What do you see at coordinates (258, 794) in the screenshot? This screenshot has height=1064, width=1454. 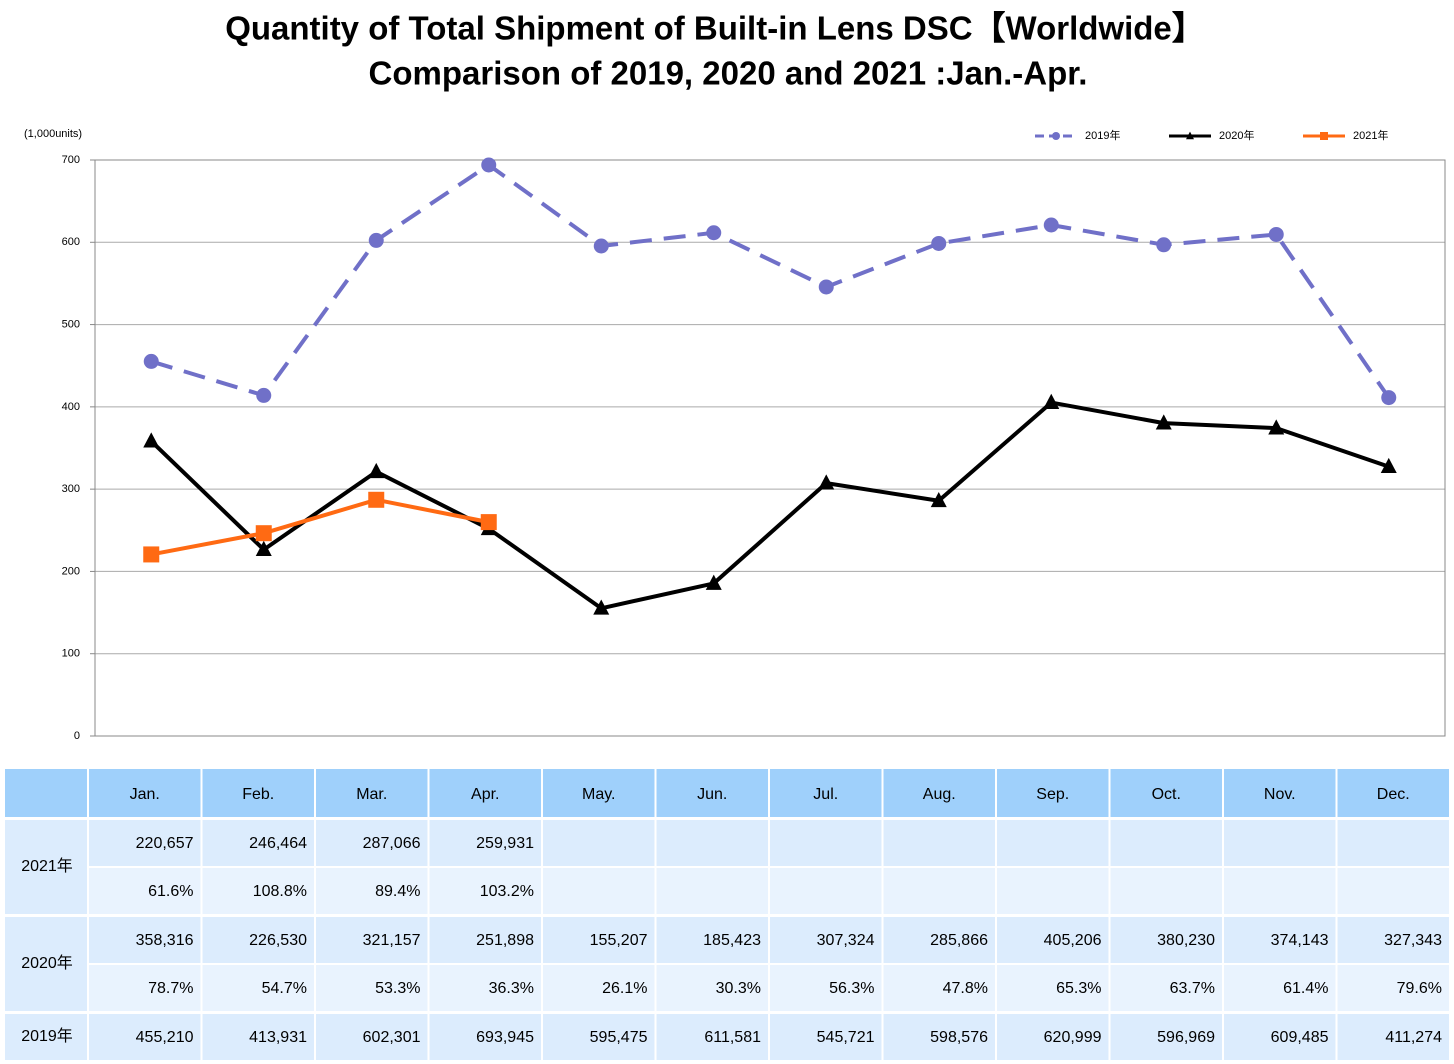 I see `table-header: Feb.` at bounding box center [258, 794].